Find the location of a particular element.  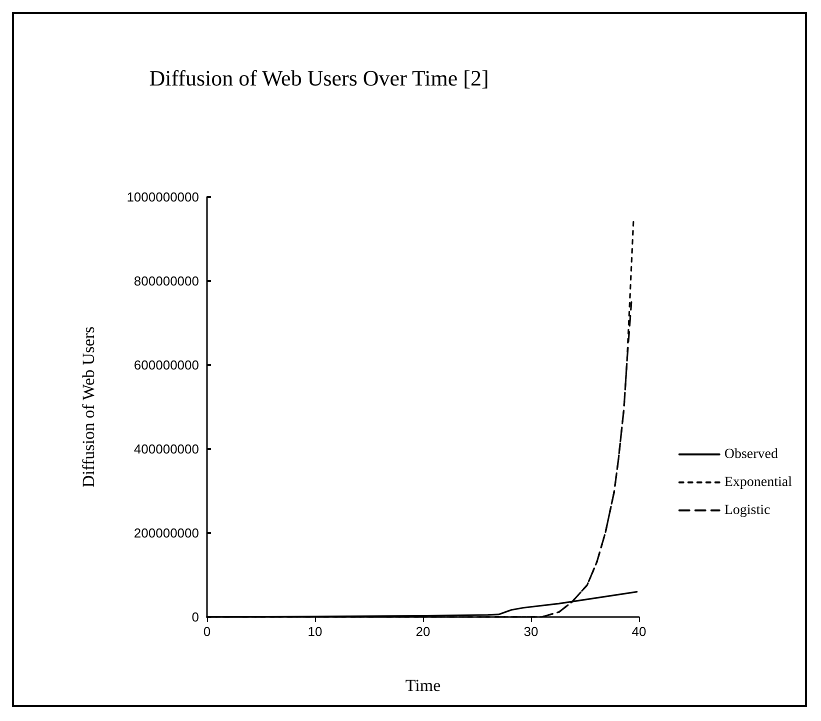

legend-label: Logistic is located at coordinates (747, 510).